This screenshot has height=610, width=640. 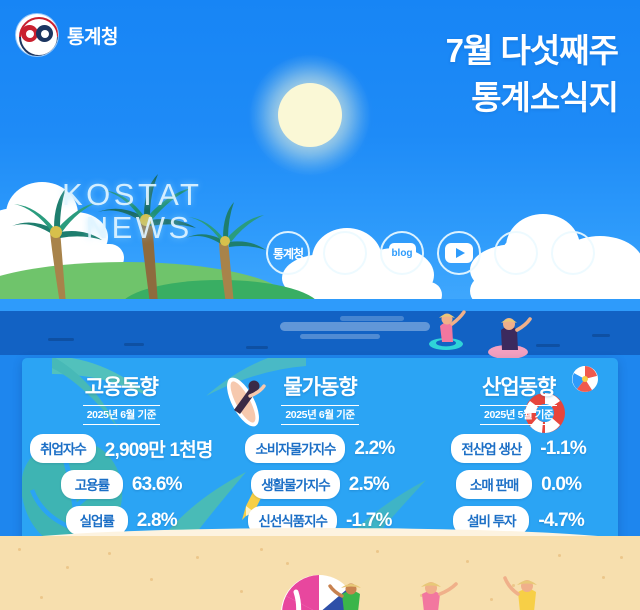 What do you see at coordinates (368, 520) in the screenshot?
I see `stat-value: -1.7%` at bounding box center [368, 520].